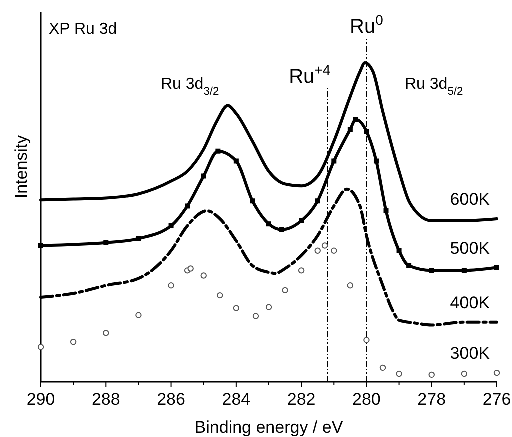 The height and width of the screenshot is (437, 512). What do you see at coordinates (171, 399) in the screenshot?
I see `x-tick-label: 286` at bounding box center [171, 399].